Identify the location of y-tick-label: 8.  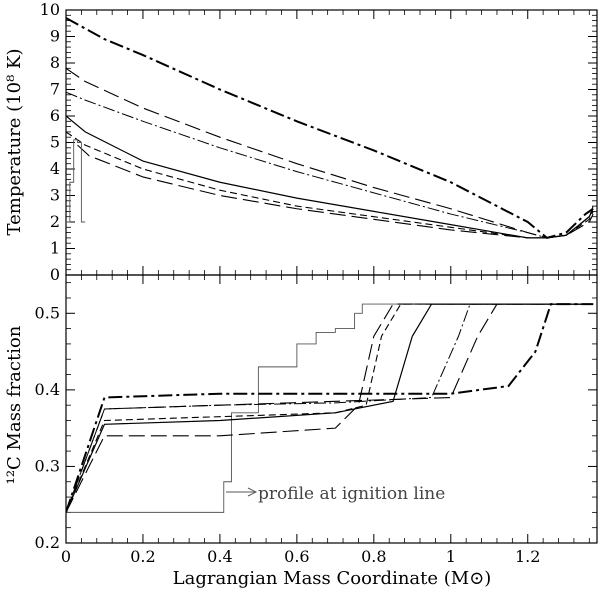
(55, 62).